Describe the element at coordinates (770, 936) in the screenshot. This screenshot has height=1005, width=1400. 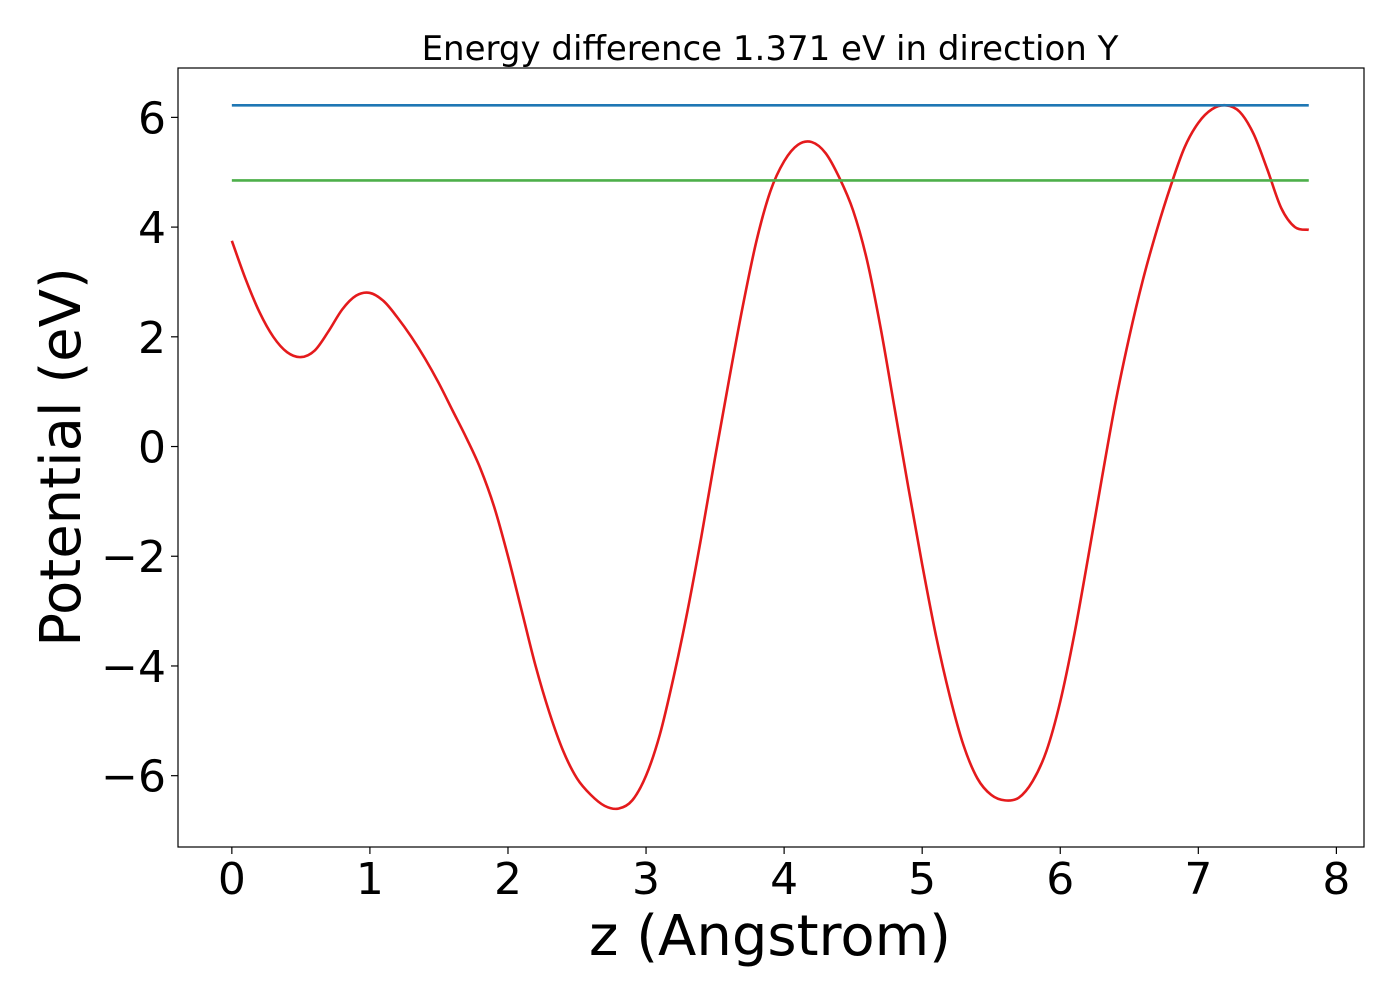
I see `x-axis-label: z (Angstrom)` at that location.